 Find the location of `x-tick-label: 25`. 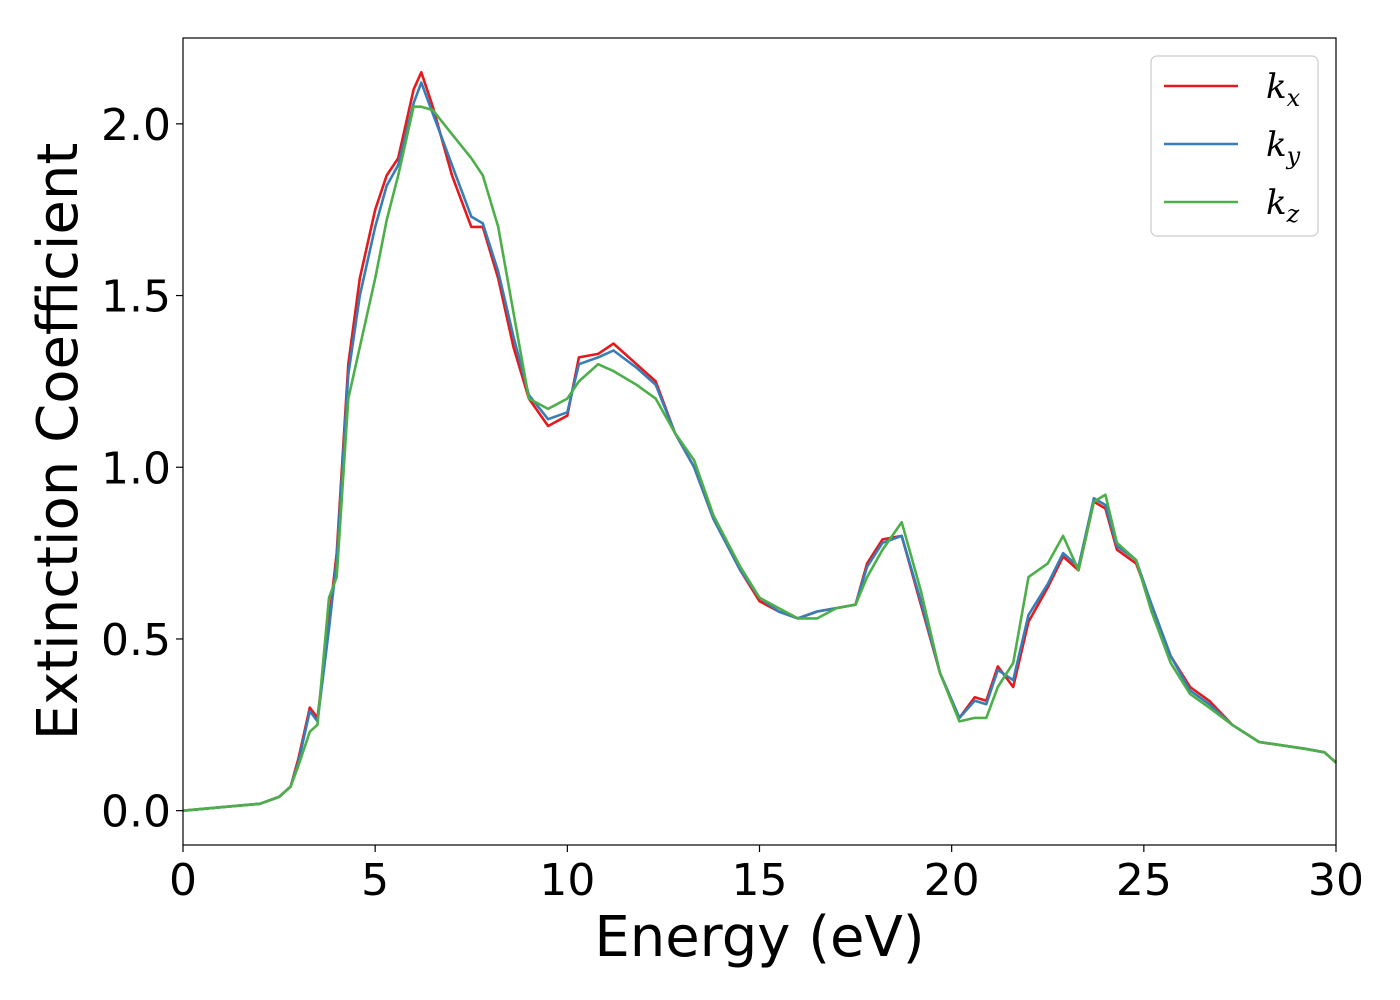

x-tick-label: 25 is located at coordinates (1144, 880).